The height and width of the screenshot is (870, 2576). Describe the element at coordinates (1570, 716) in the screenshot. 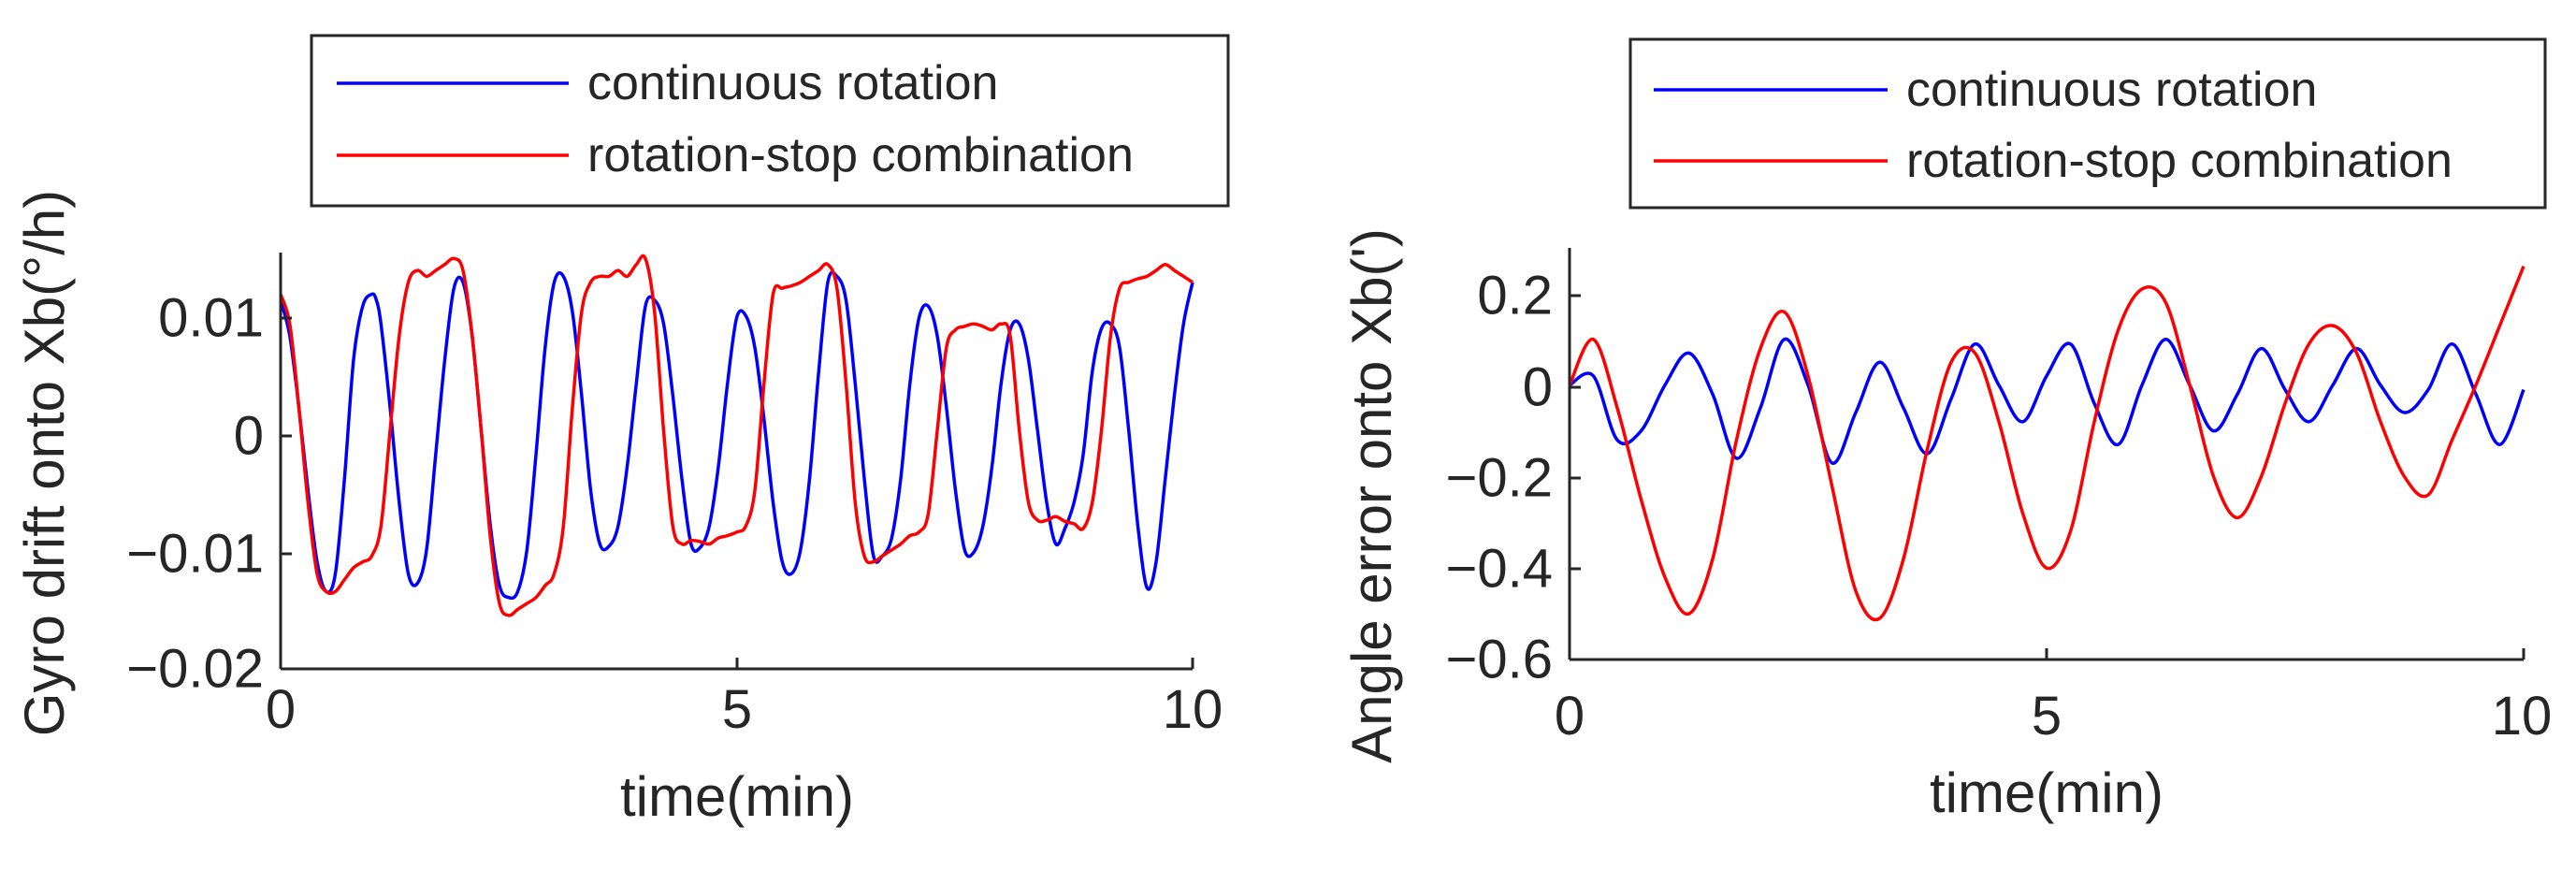

I see `right-x-tick-label-0: 0` at that location.